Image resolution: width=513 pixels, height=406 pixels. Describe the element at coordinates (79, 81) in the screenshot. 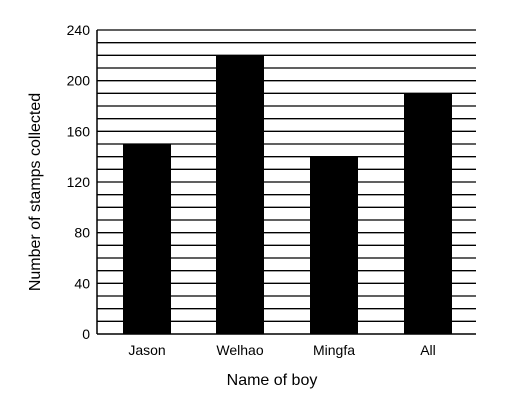

I see `y-tick-label: 200` at that location.